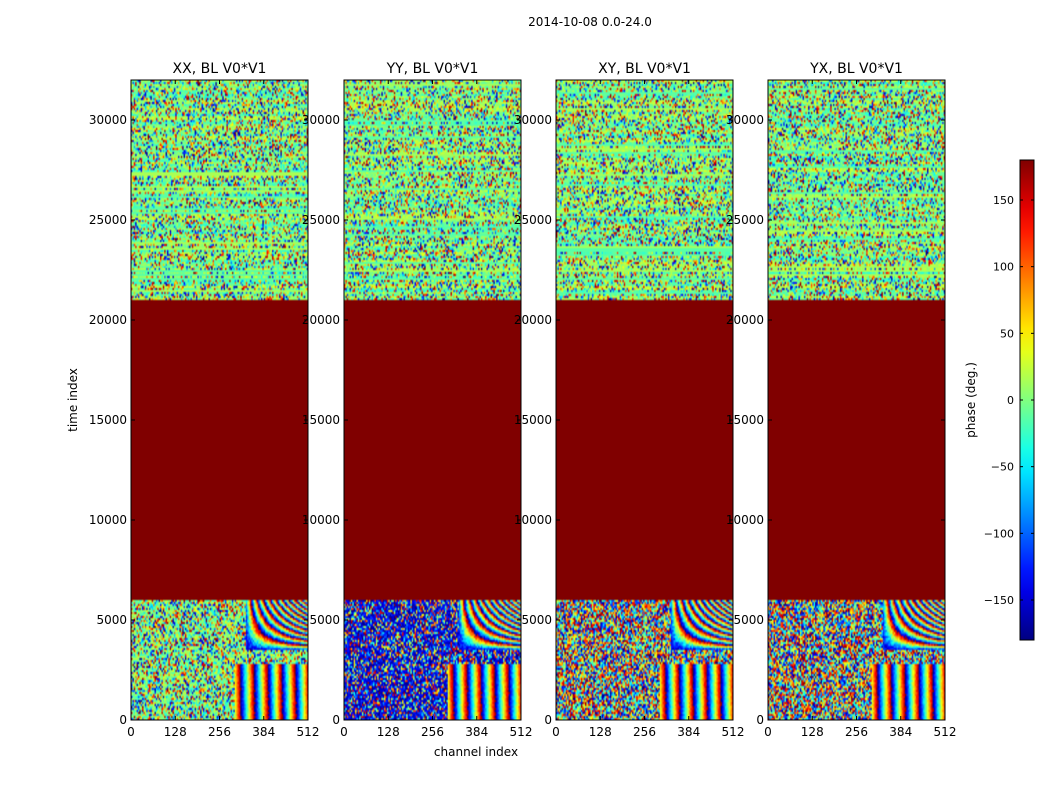  I want to click on colorbar-tick-label: 100, so click(1003, 267).